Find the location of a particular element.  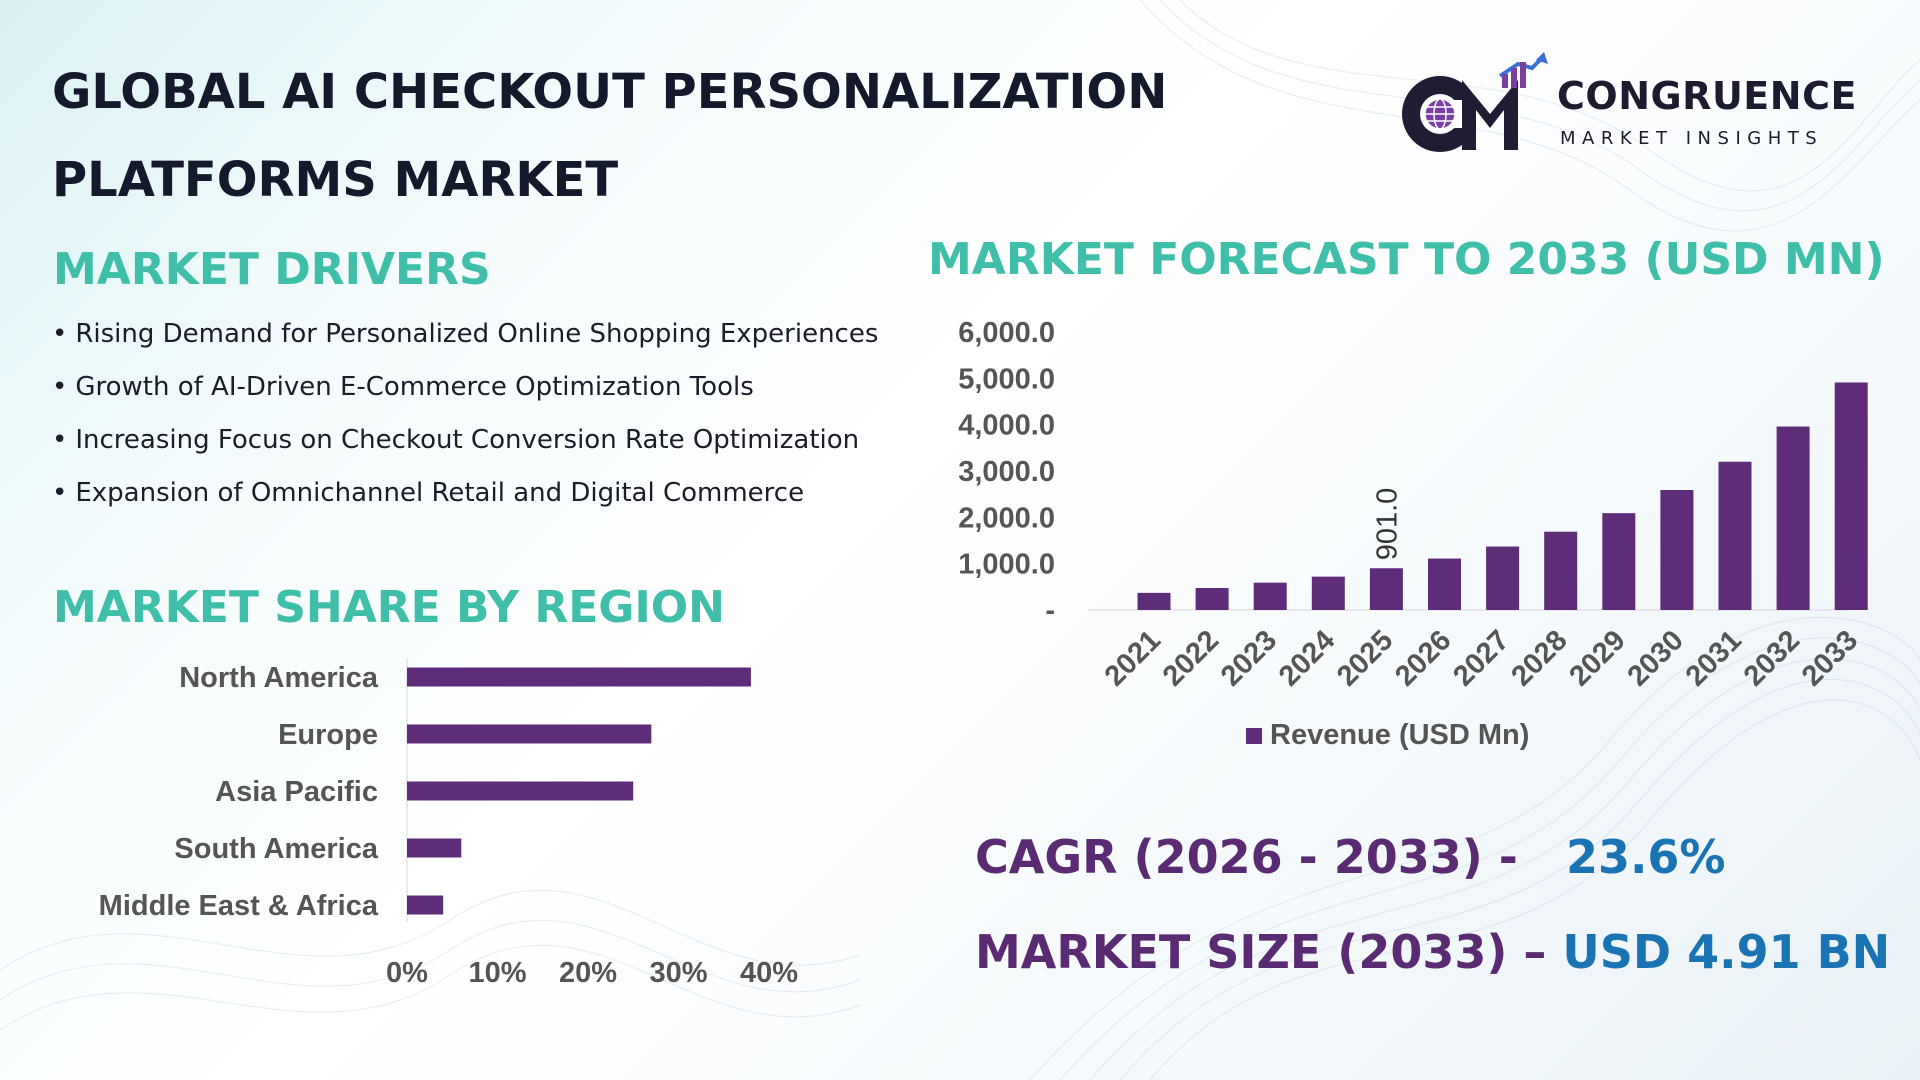

logo-subtitle: MARKET INSIGHTS is located at coordinates (1692, 138).